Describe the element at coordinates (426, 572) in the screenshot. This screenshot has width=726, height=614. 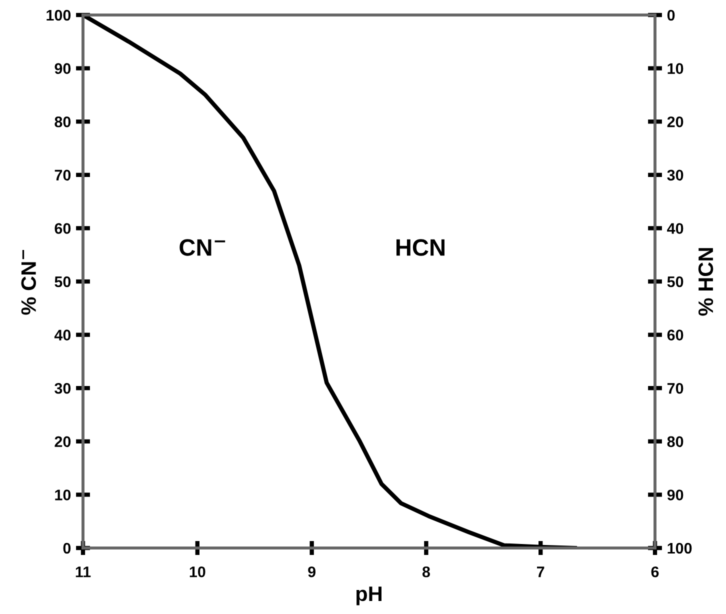
I see `x-tick-label: 8` at that location.